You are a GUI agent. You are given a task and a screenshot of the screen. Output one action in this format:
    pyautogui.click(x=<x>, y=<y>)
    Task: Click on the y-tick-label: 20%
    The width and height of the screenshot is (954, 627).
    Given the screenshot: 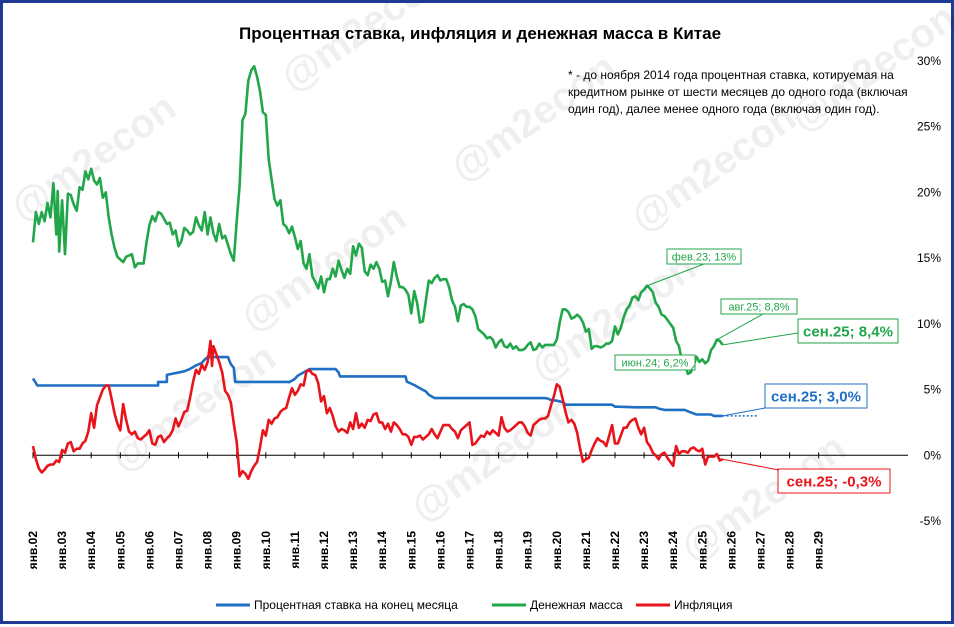 What is the action you would take?
    pyautogui.click(x=929, y=192)
    